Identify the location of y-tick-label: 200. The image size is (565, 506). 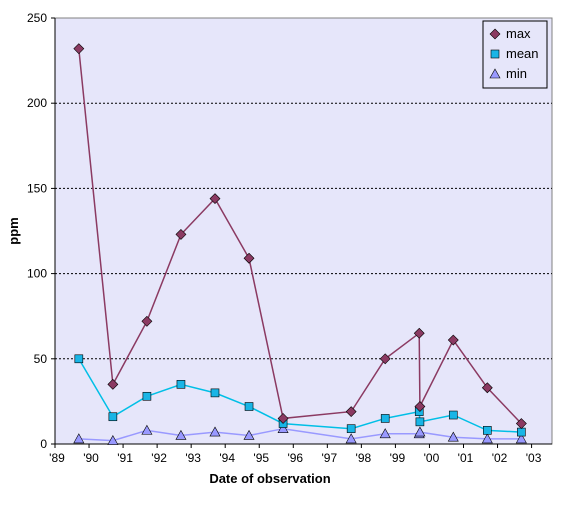
(37, 103).